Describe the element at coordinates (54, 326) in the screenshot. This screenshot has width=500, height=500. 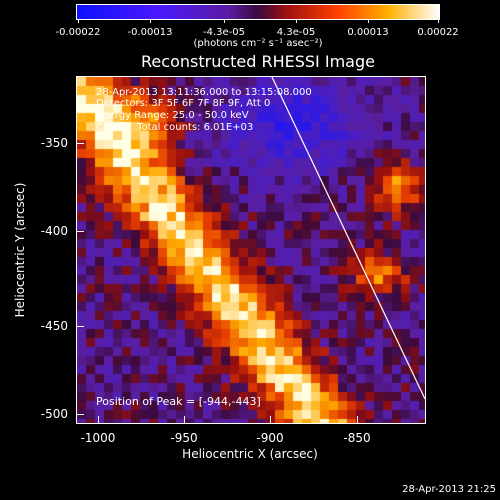
I see `y-tick-label: -450` at that location.